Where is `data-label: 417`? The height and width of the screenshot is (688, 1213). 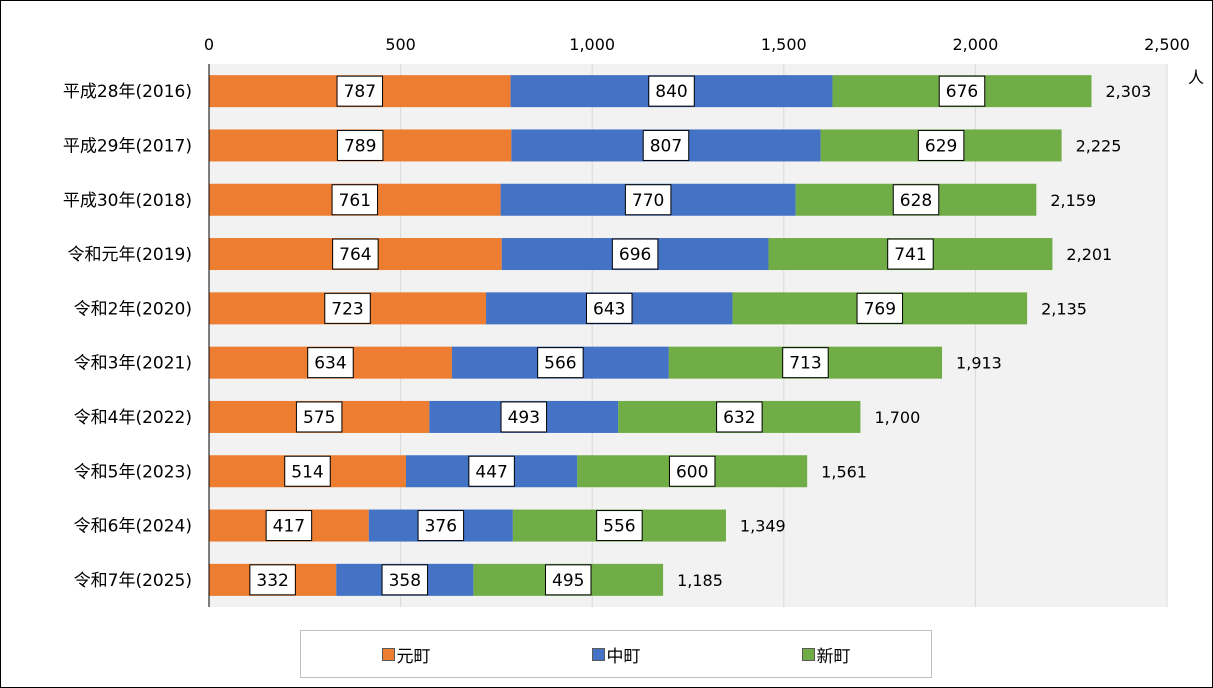 data-label: 417 is located at coordinates (289, 527).